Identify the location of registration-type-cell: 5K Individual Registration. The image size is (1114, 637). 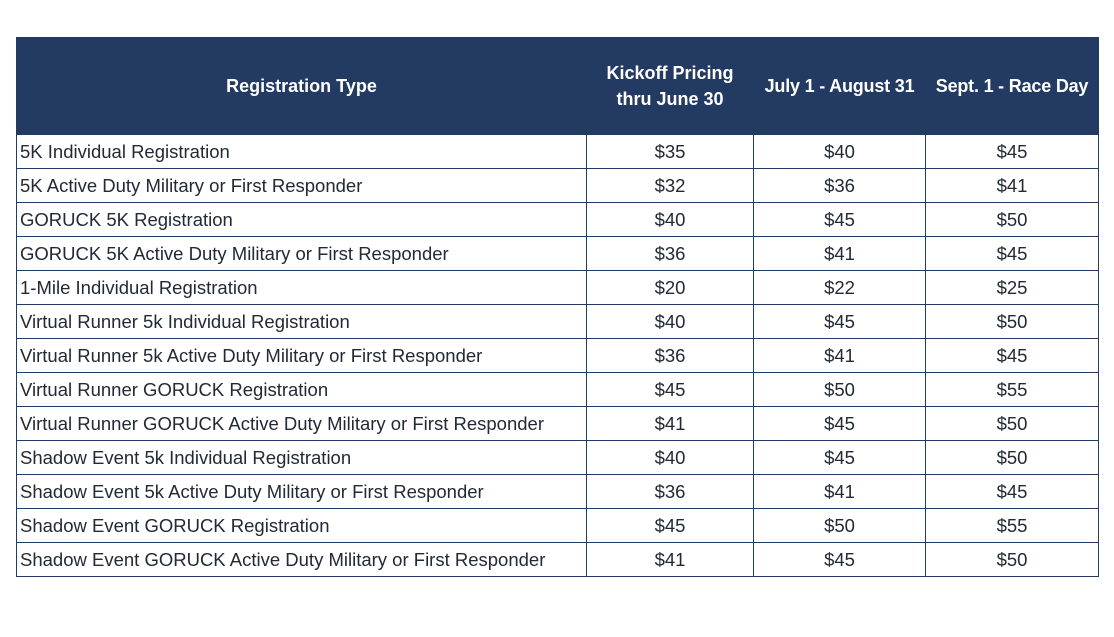
(301, 151).